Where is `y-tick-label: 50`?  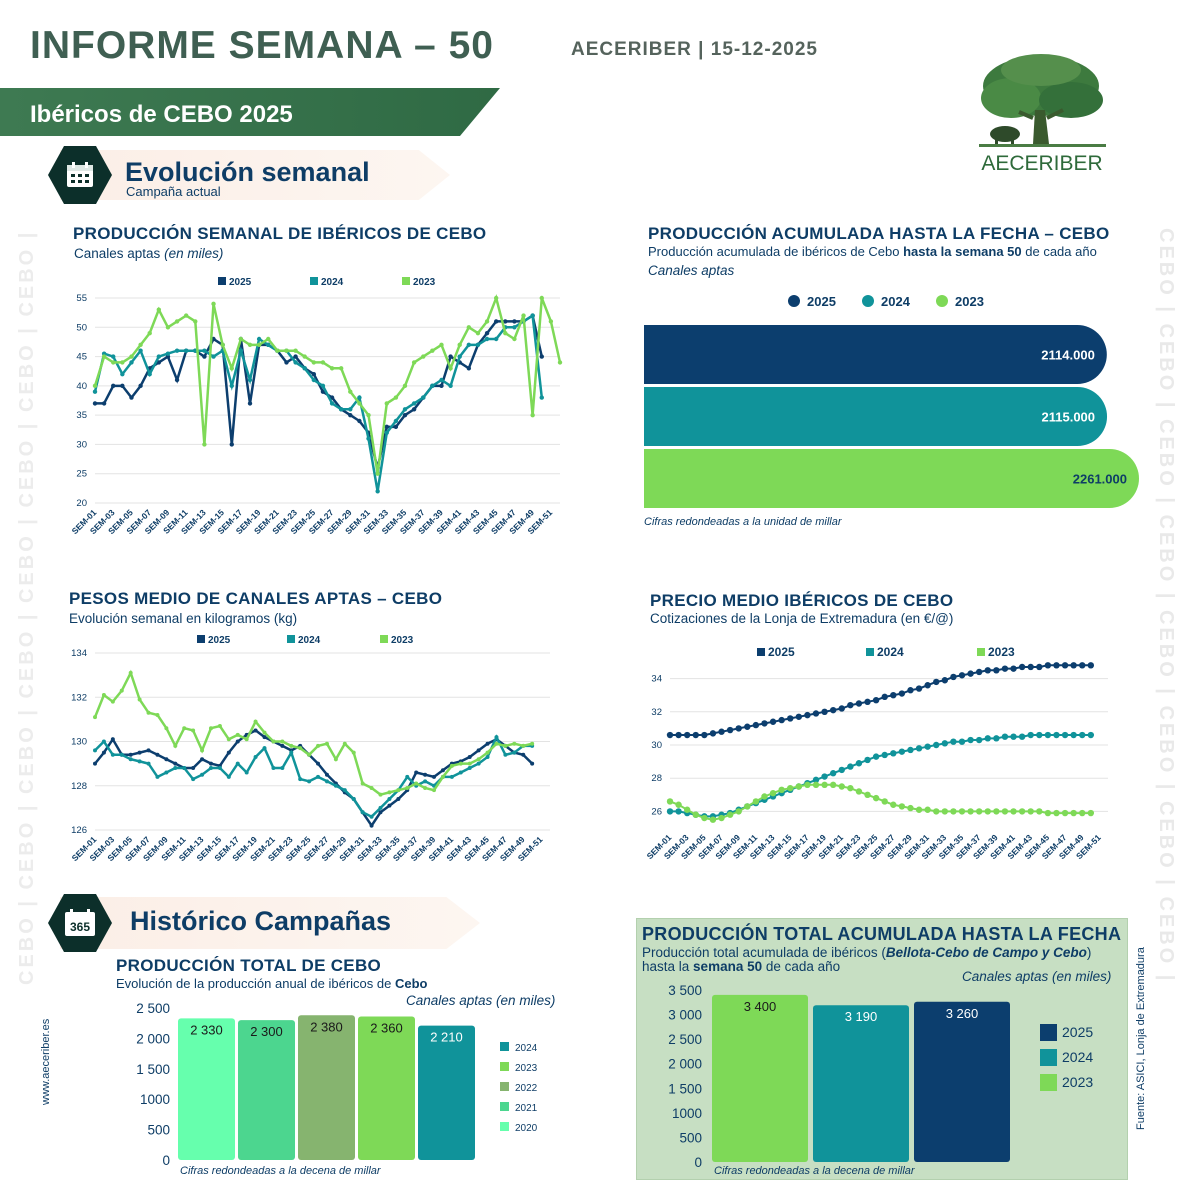 y-tick-label: 50 is located at coordinates (81, 327).